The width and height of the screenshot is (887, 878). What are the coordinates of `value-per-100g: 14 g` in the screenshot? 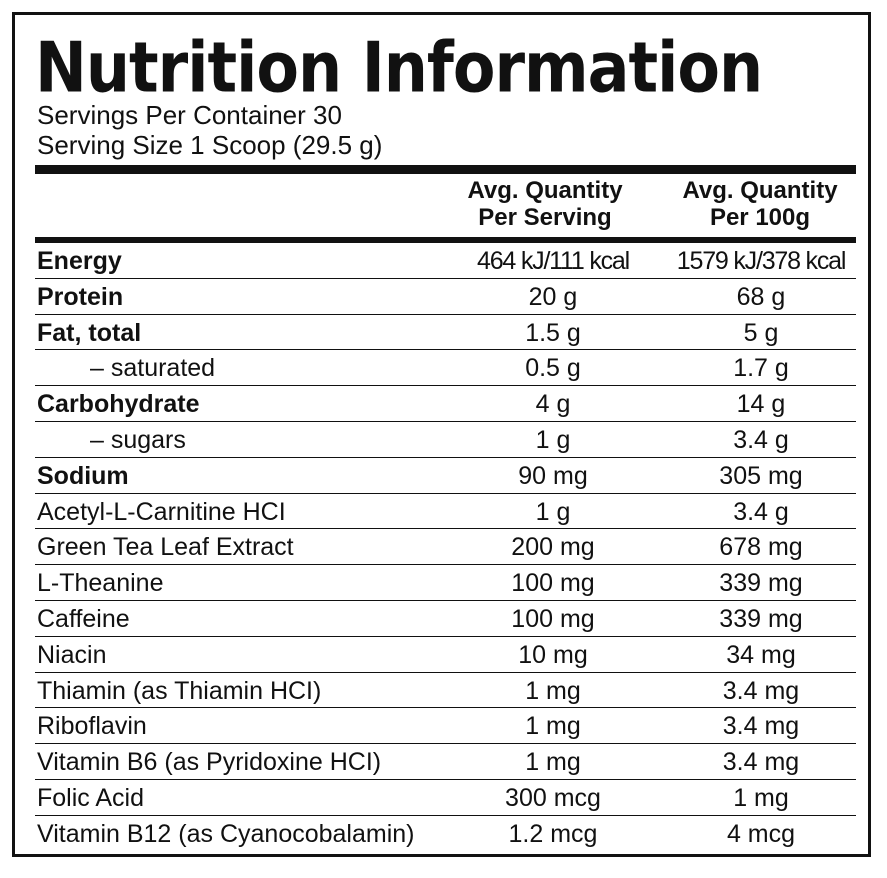 It's located at (761, 404).